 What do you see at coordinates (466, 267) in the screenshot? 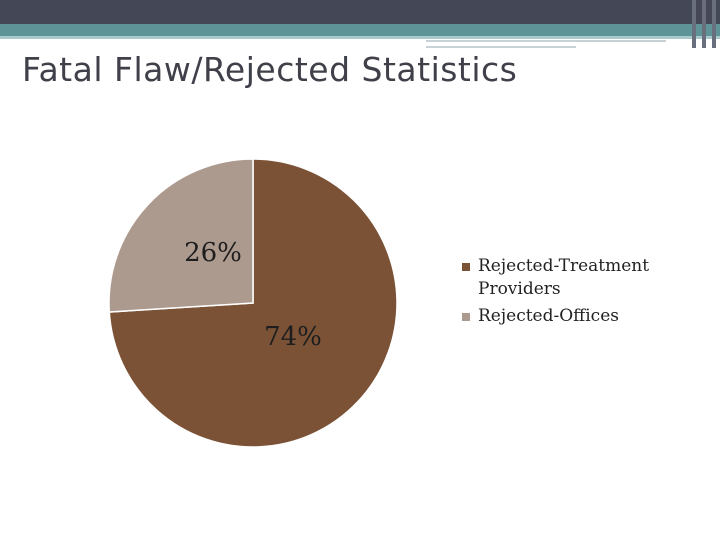
I see `legend-swatch-treatment-providers` at bounding box center [466, 267].